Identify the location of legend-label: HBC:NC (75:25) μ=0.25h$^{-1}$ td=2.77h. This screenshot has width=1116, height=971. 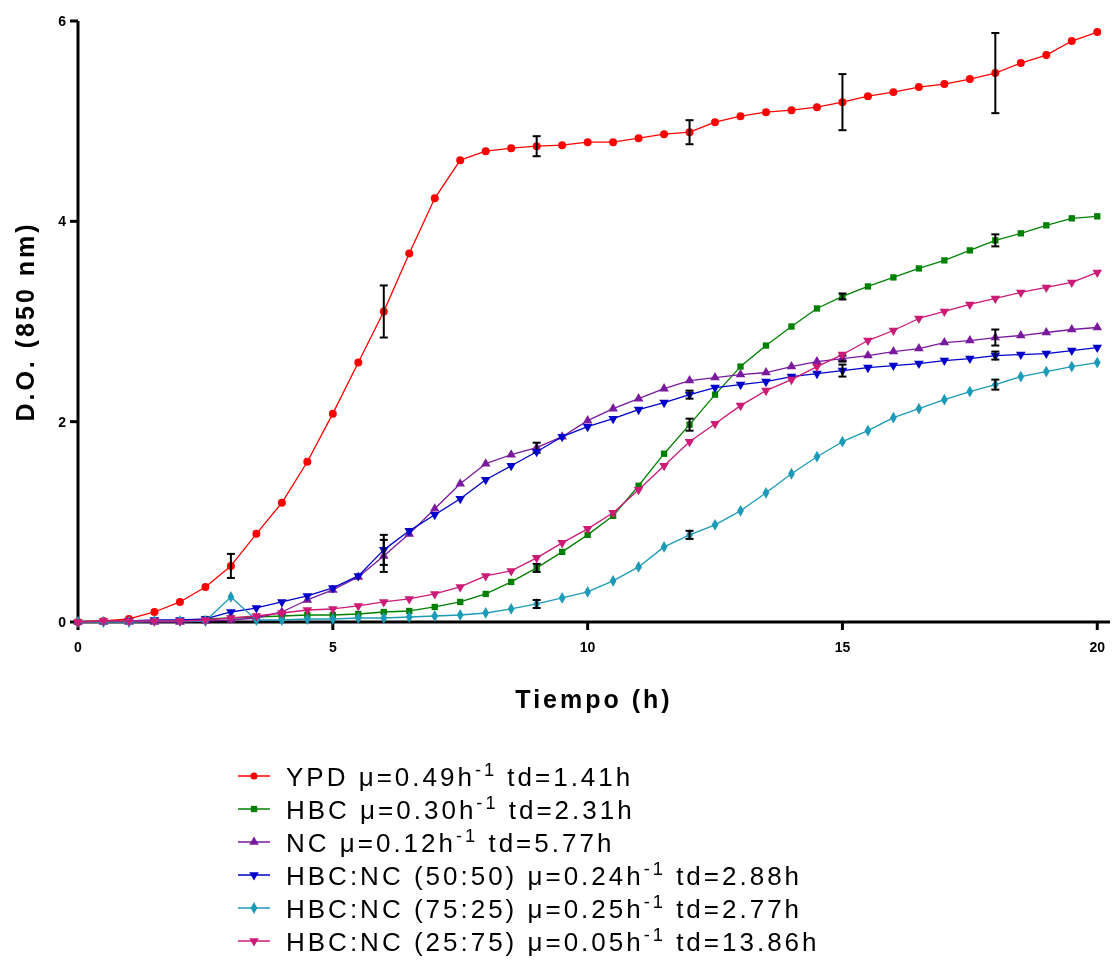
(544, 908).